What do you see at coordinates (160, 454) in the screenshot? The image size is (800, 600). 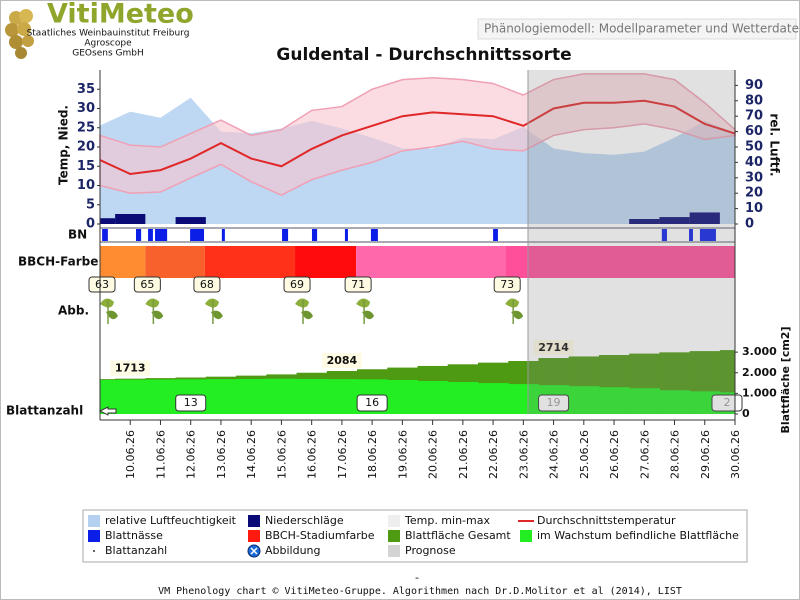 I see `x-tick-label: 11.06.26` at bounding box center [160, 454].